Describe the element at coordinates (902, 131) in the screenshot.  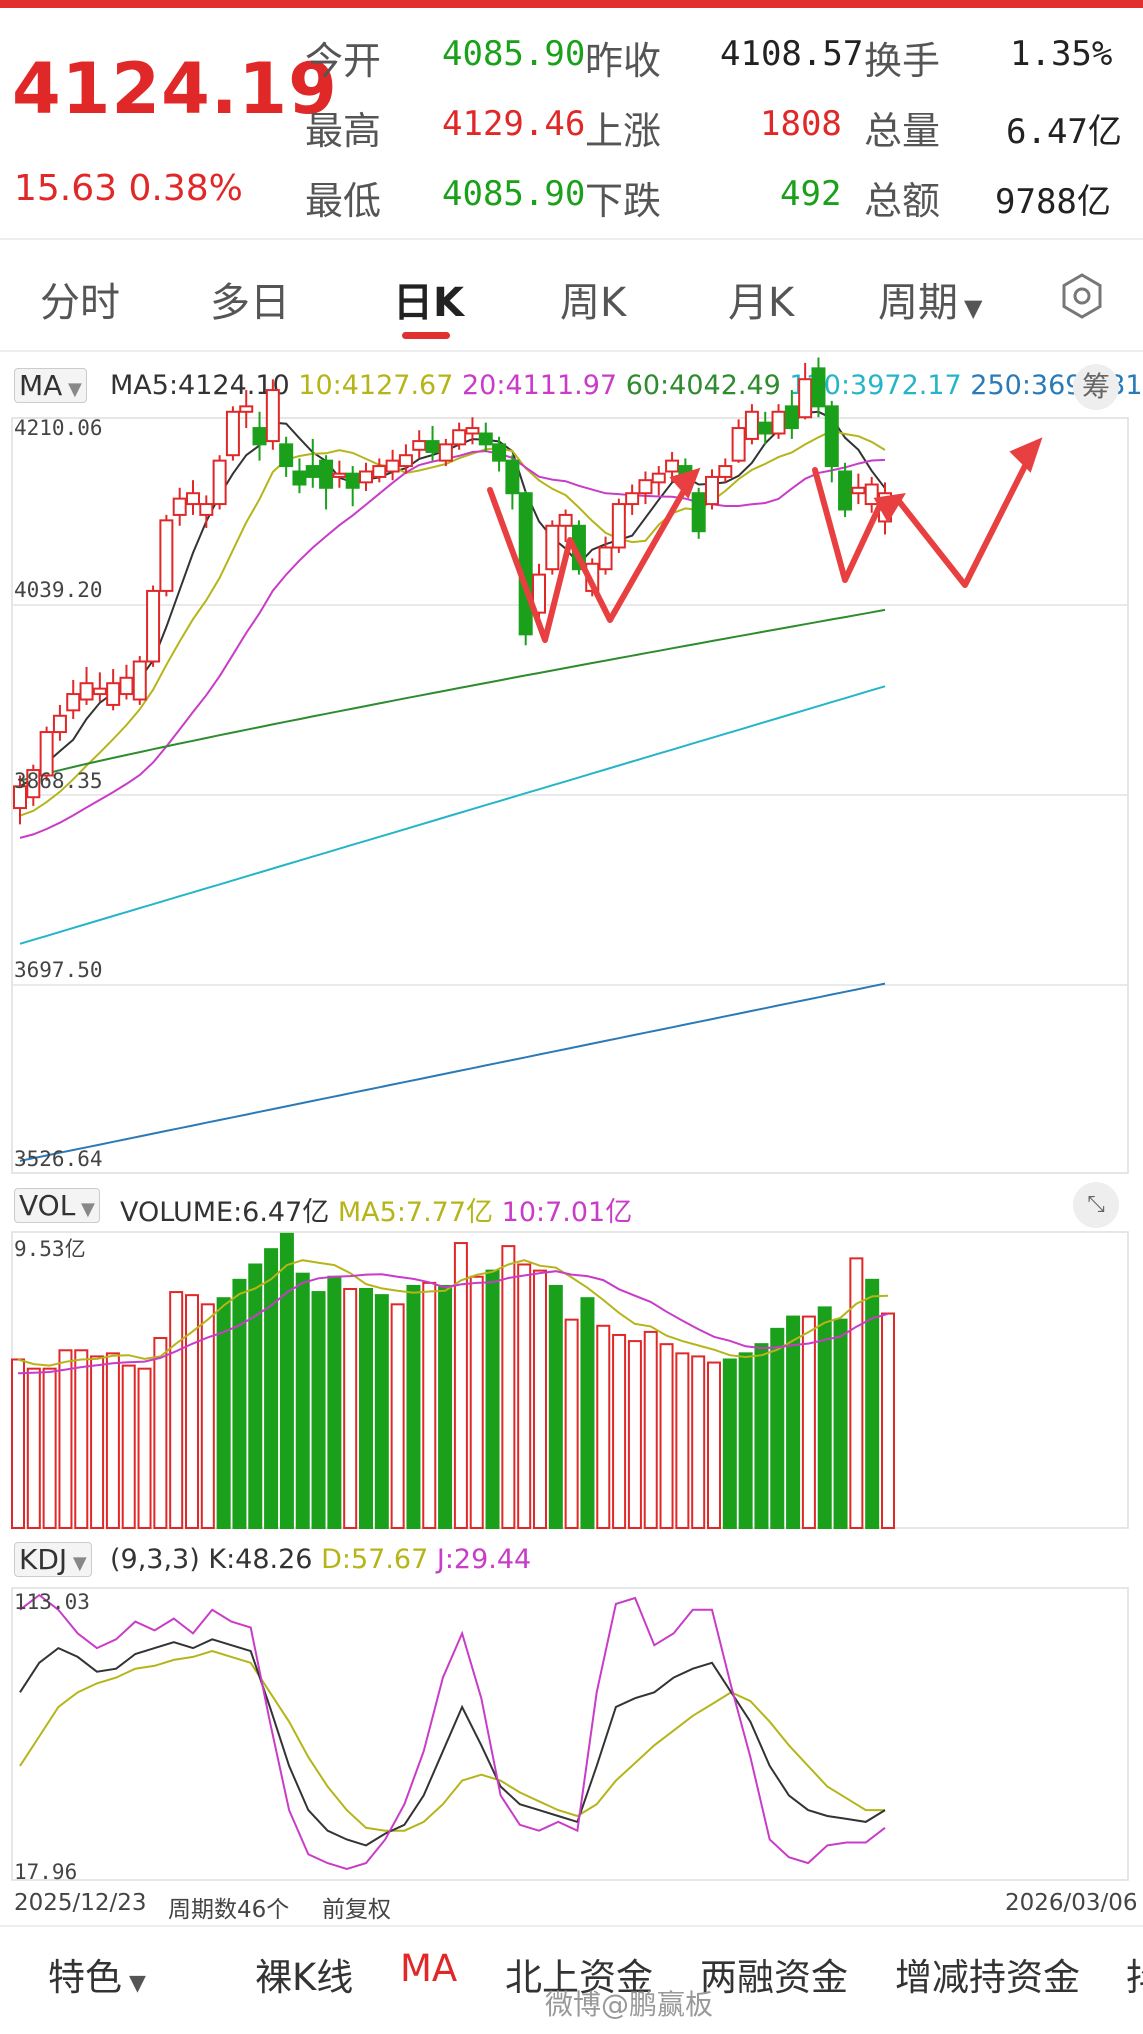
I see `volume-label: 总量` at that location.